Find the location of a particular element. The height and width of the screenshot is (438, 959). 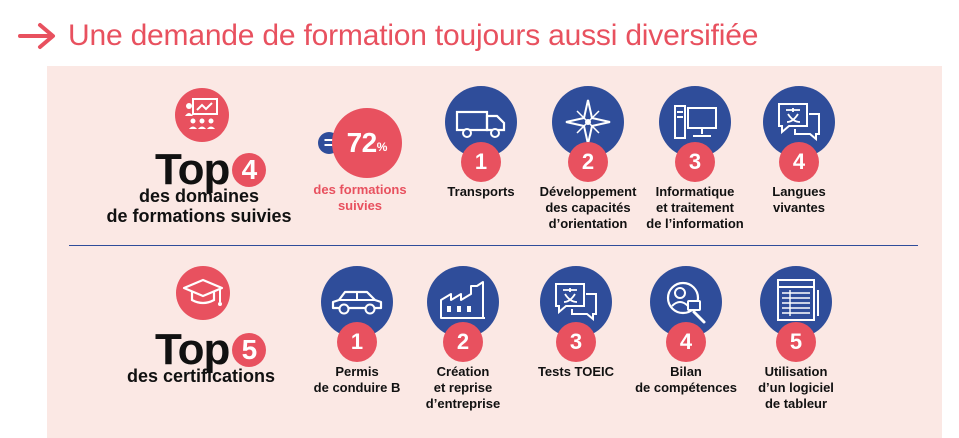

section-divider is located at coordinates (493, 245).